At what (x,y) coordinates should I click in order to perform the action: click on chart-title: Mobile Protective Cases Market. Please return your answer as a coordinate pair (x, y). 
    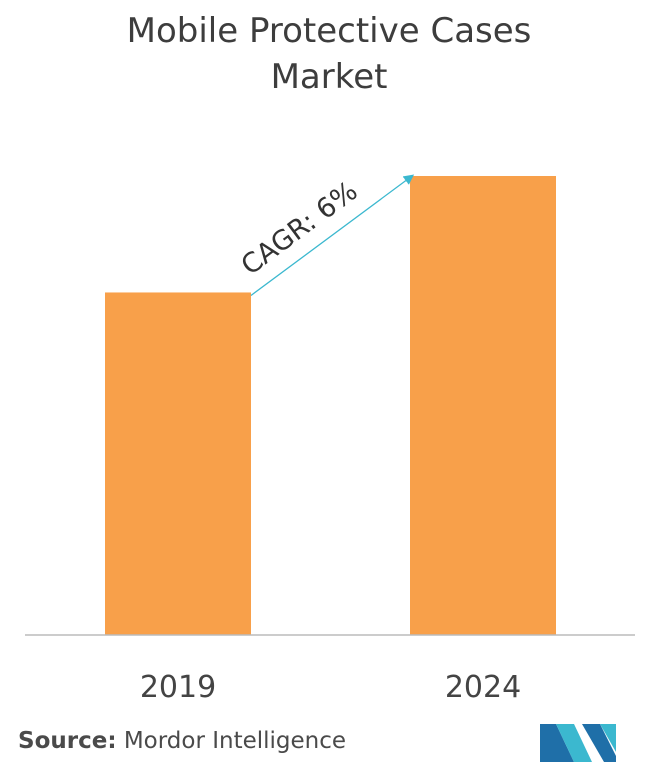
    Looking at the image, I should click on (329, 54).